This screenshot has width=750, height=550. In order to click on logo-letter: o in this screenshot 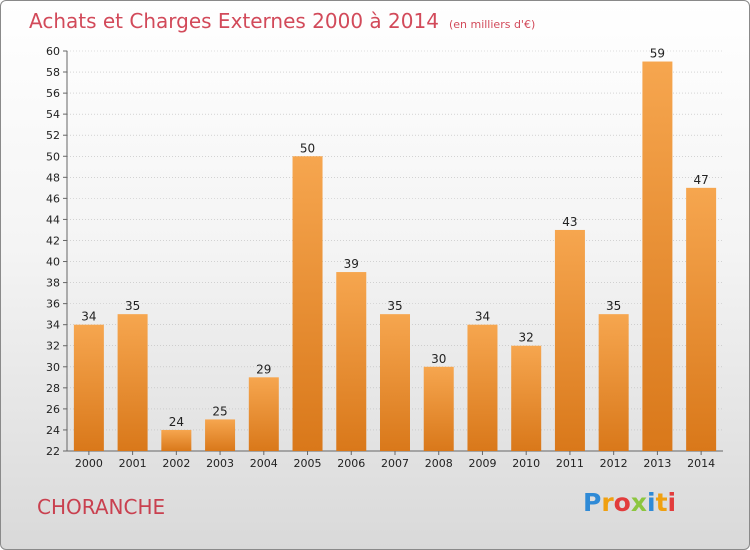, I will do `click(622, 502)`.